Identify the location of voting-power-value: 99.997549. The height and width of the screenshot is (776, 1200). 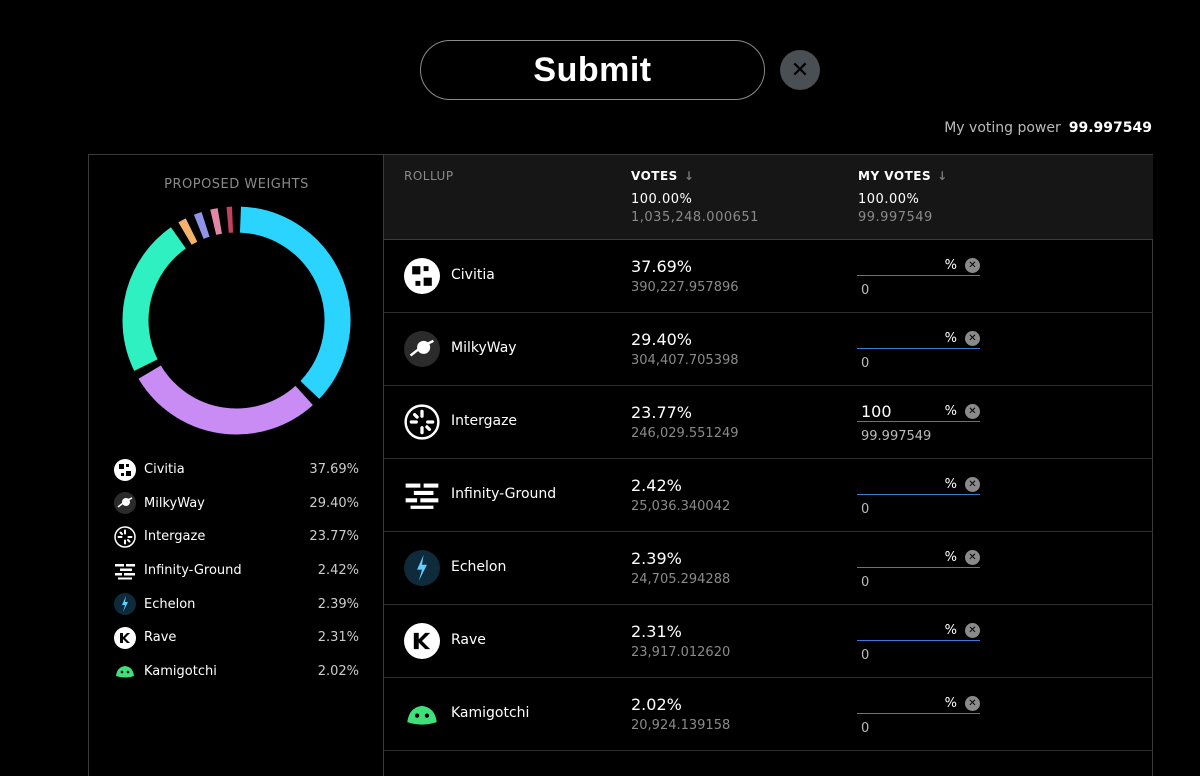
(1110, 128).